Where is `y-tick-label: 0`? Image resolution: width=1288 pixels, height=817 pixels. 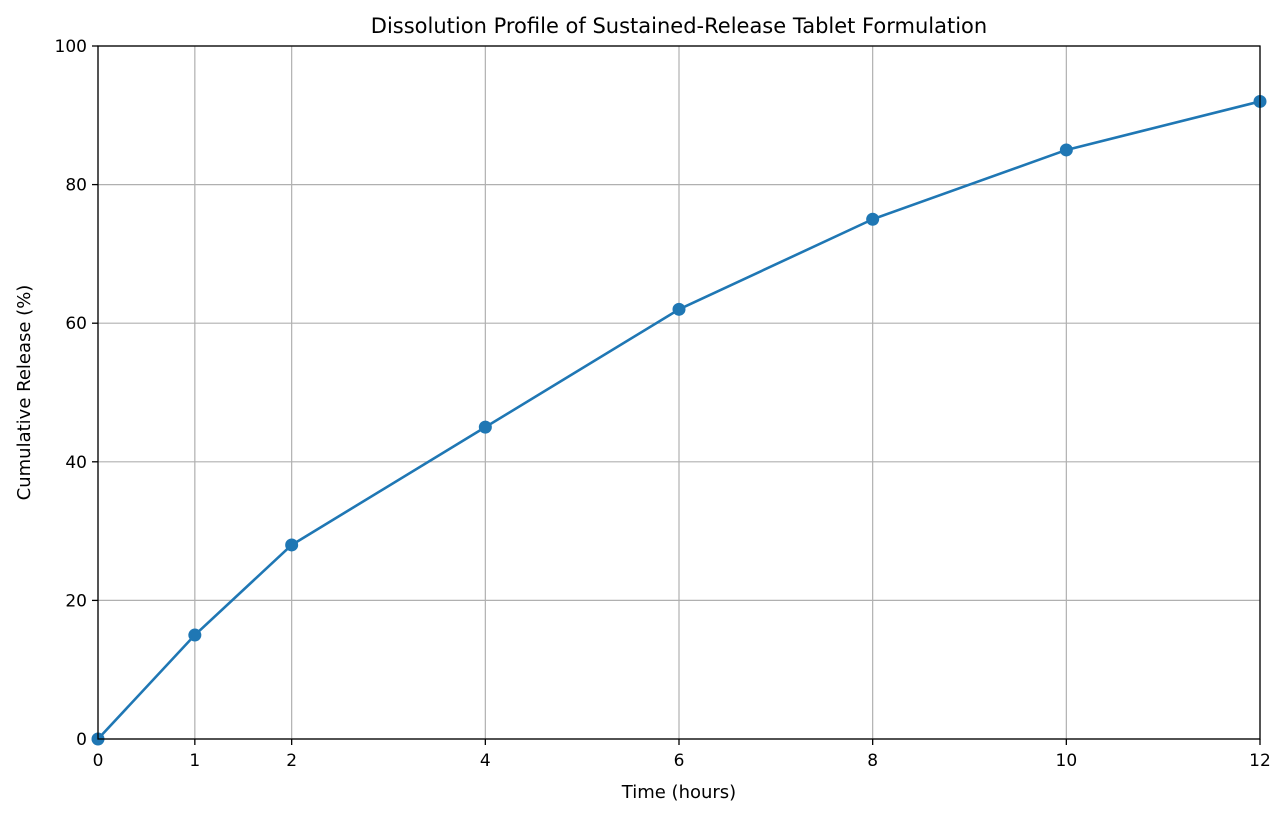 y-tick-label: 0 is located at coordinates (81, 740).